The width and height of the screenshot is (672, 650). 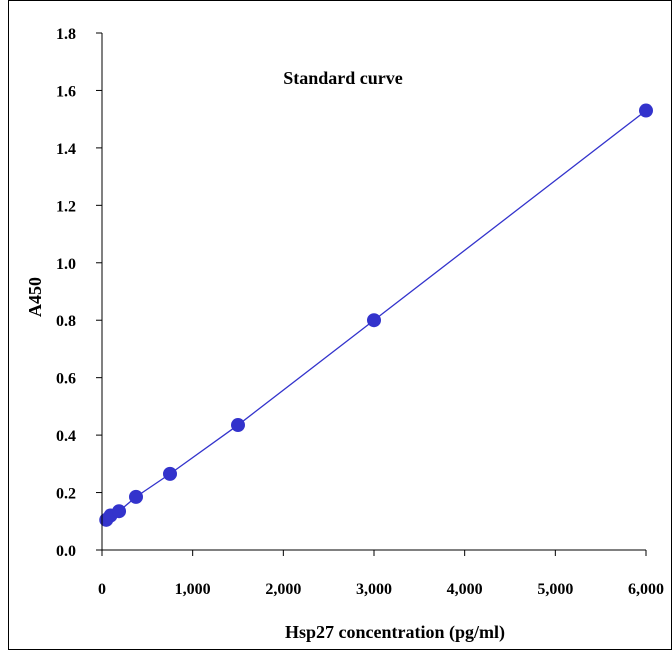 What do you see at coordinates (555, 589) in the screenshot?
I see `x-tick-label: 5,000` at bounding box center [555, 589].